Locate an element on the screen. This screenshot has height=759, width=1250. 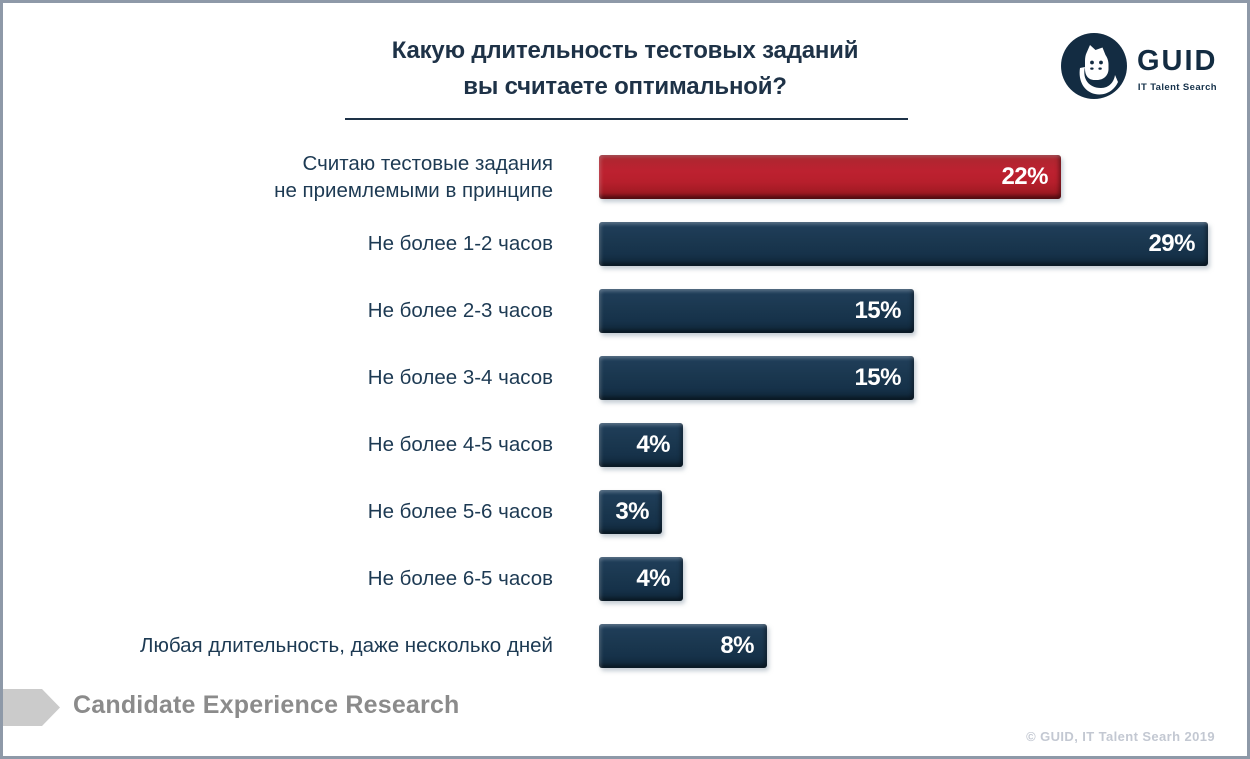
bar-2-3-hours: 15% is located at coordinates (756, 311).